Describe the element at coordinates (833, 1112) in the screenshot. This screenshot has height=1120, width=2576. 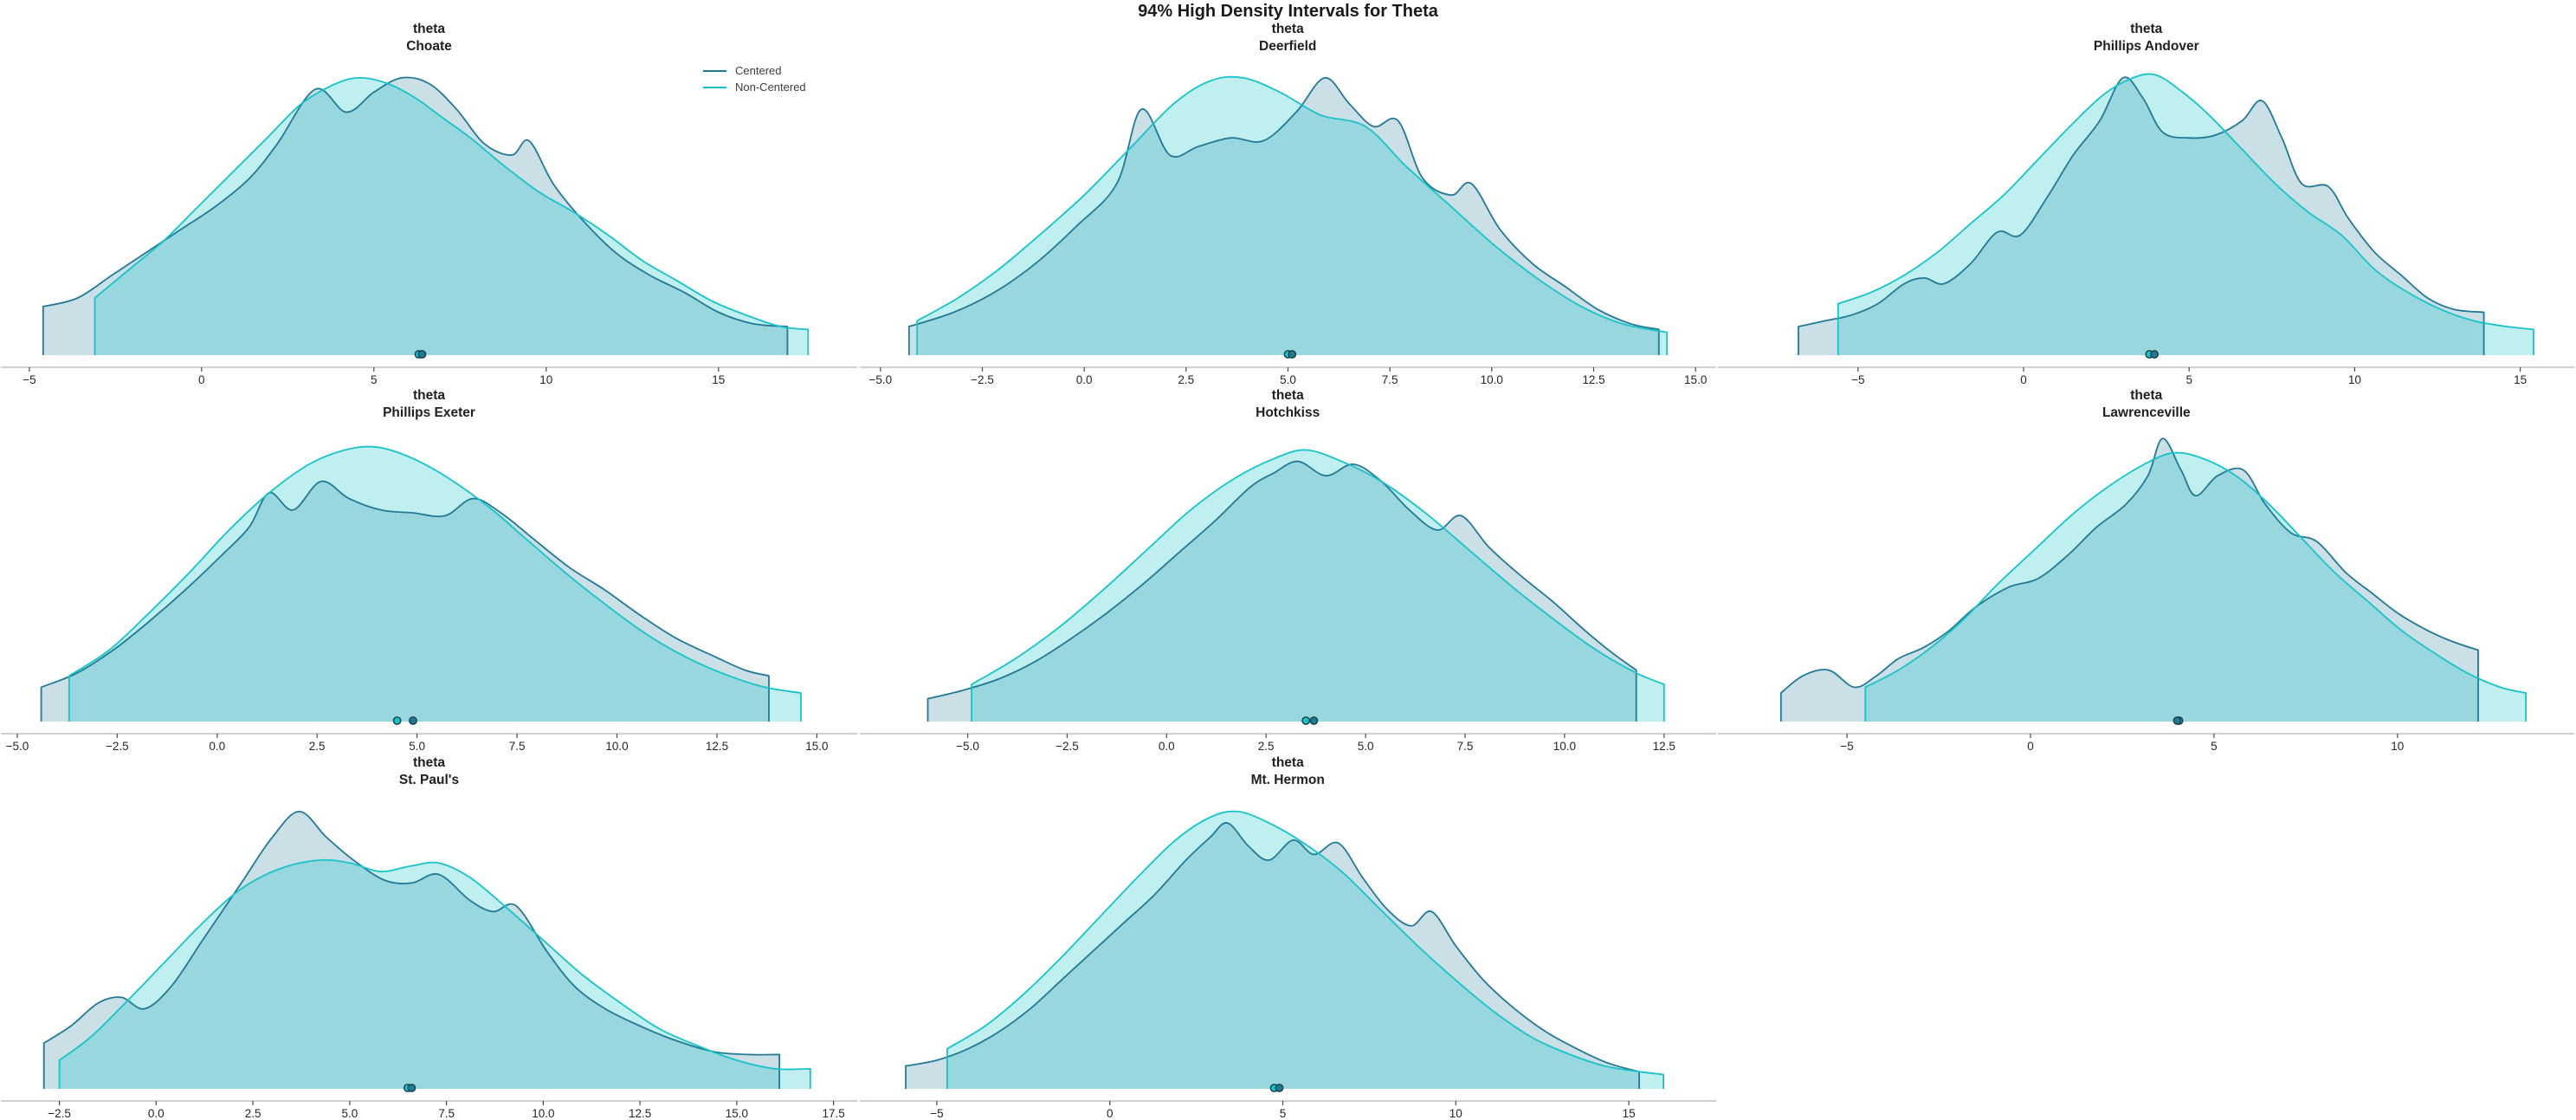
I see `x-tick-label: 17.5` at that location.